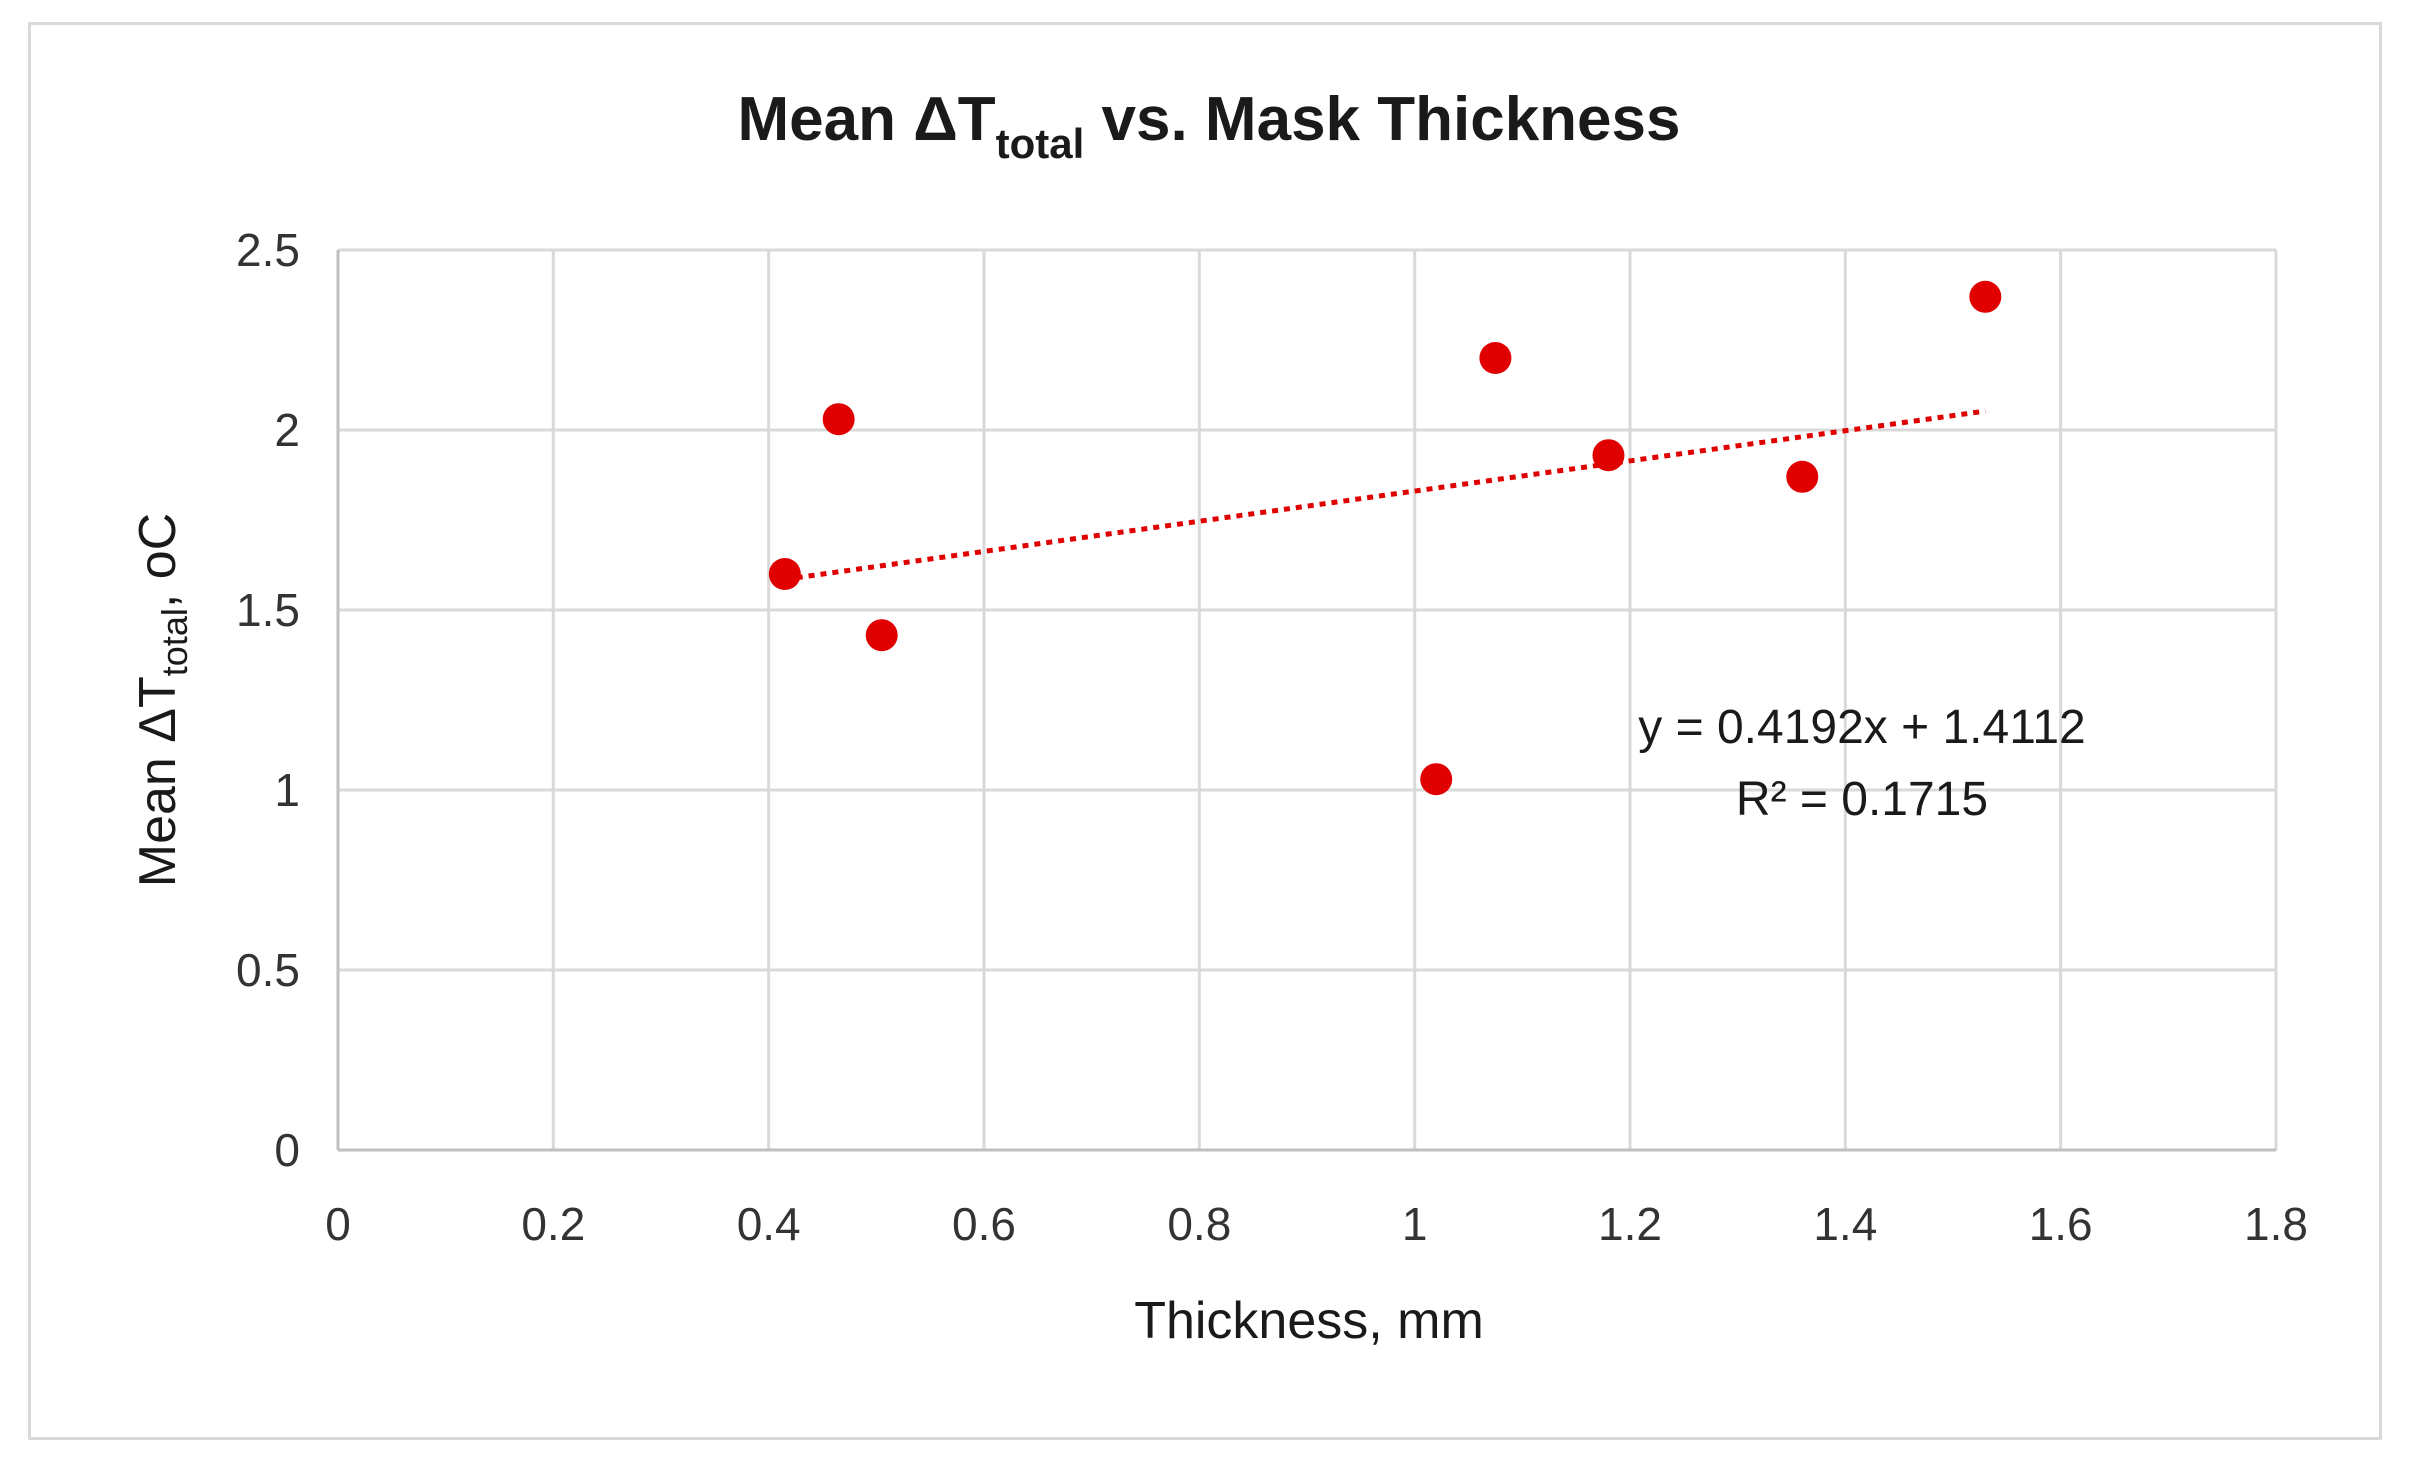 The image size is (2409, 1468). I want to click on y-tick-label: 1, so click(287, 790).